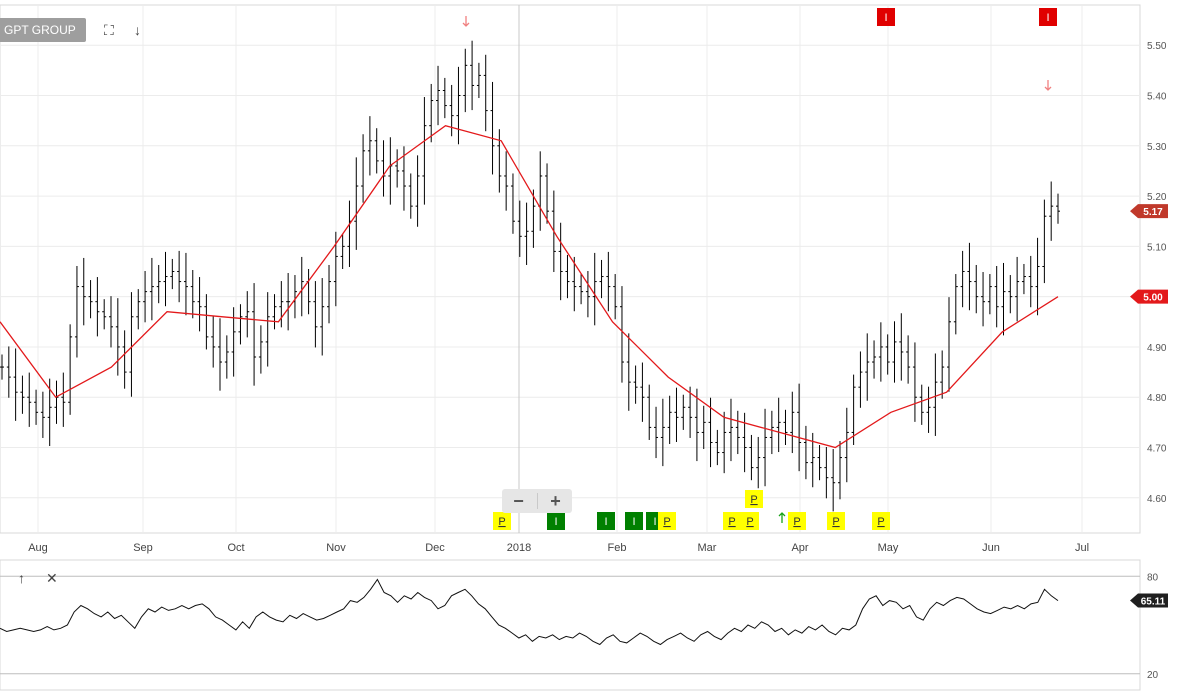  Describe the element at coordinates (1153, 601) in the screenshot. I see `indicator-value-tag: 65.11` at that location.